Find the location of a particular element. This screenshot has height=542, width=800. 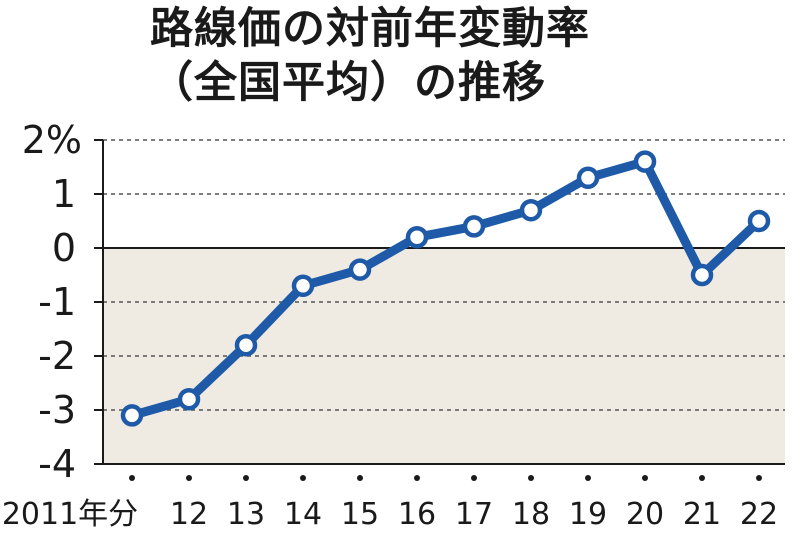

y-tick-label: 1 is located at coordinates (64, 194).